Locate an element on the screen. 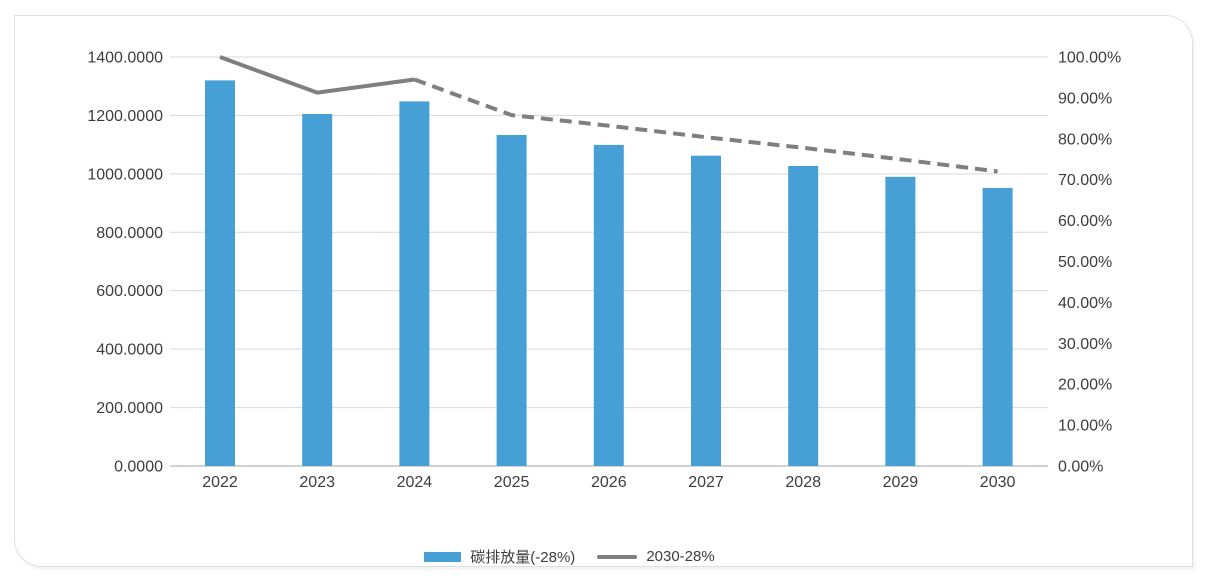 The height and width of the screenshot is (584, 1208). left-axis-tick-label: 1400.0000 is located at coordinates (125, 58).